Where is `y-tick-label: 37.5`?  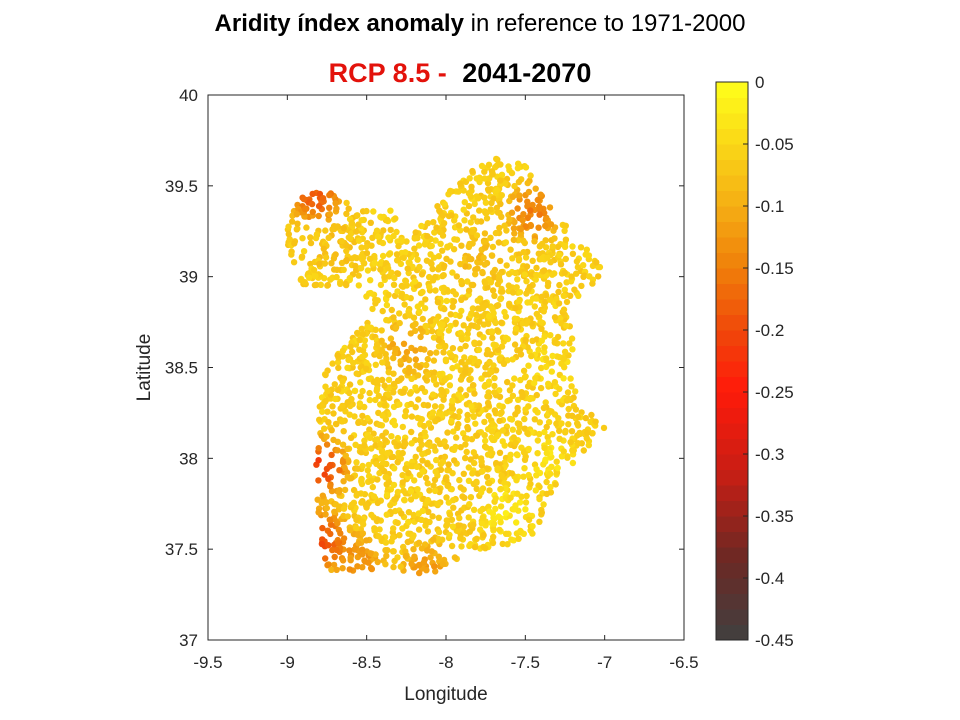
y-tick-label: 37.5 is located at coordinates (181, 549).